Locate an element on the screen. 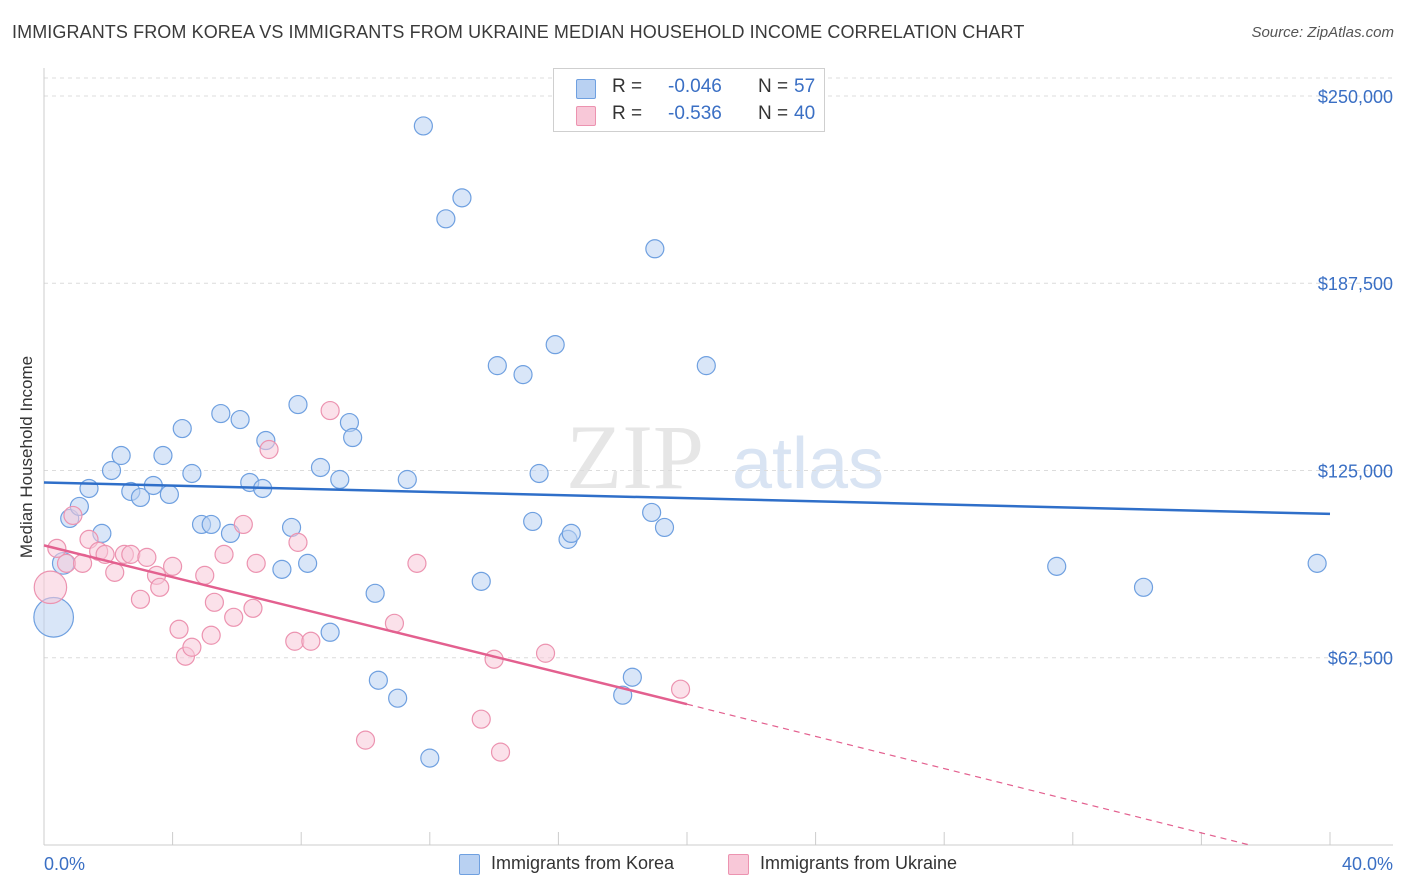 Image resolution: width=1406 pixels, height=892 pixels. ukraine-trendline-extension is located at coordinates (968, 774).